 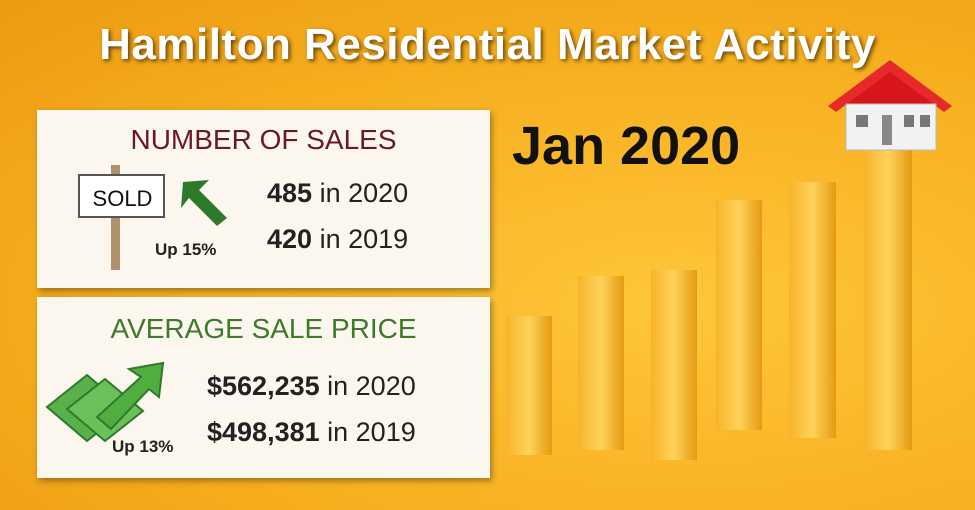 I want to click on price-suffix: in 2019, so click(x=371, y=432).